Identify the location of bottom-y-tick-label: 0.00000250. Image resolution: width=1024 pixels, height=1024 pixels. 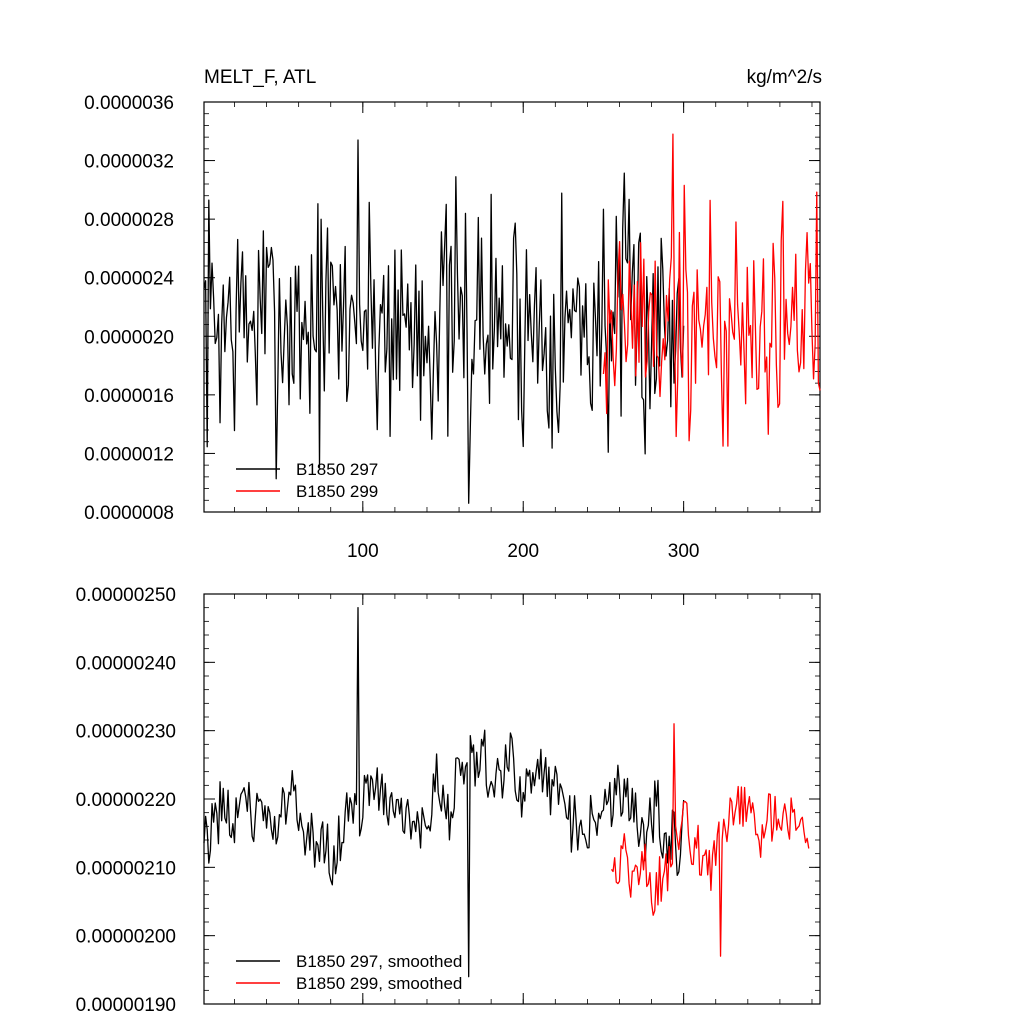
(126, 595).